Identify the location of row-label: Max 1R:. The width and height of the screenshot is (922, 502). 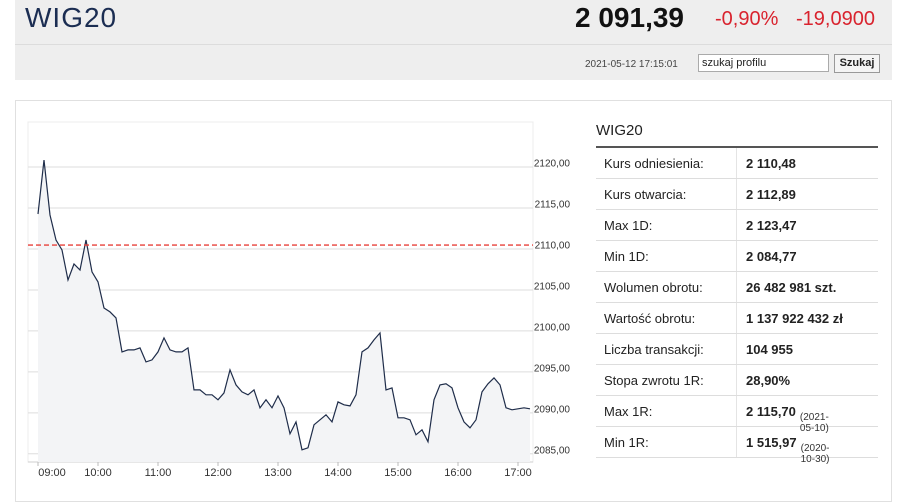
(628, 411).